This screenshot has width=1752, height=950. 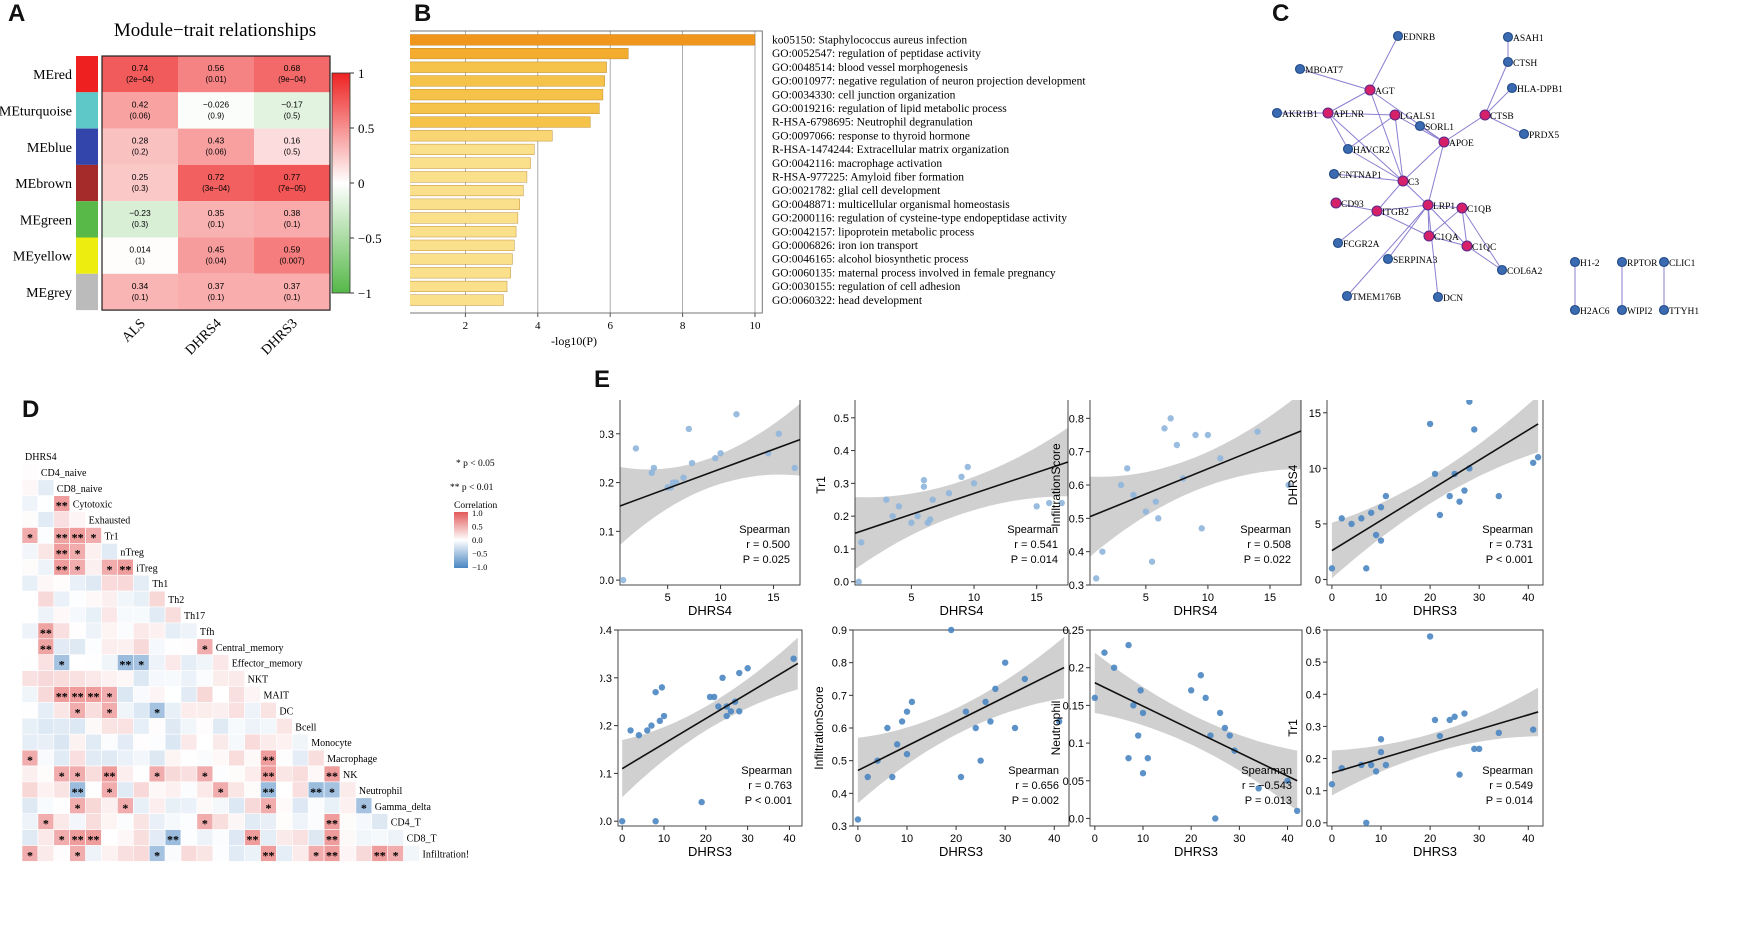 What do you see at coordinates (868, 178) in the screenshot?
I see `enrichment-term-label: R-HSA-977225: Amyloid fiber formation` at bounding box center [868, 178].